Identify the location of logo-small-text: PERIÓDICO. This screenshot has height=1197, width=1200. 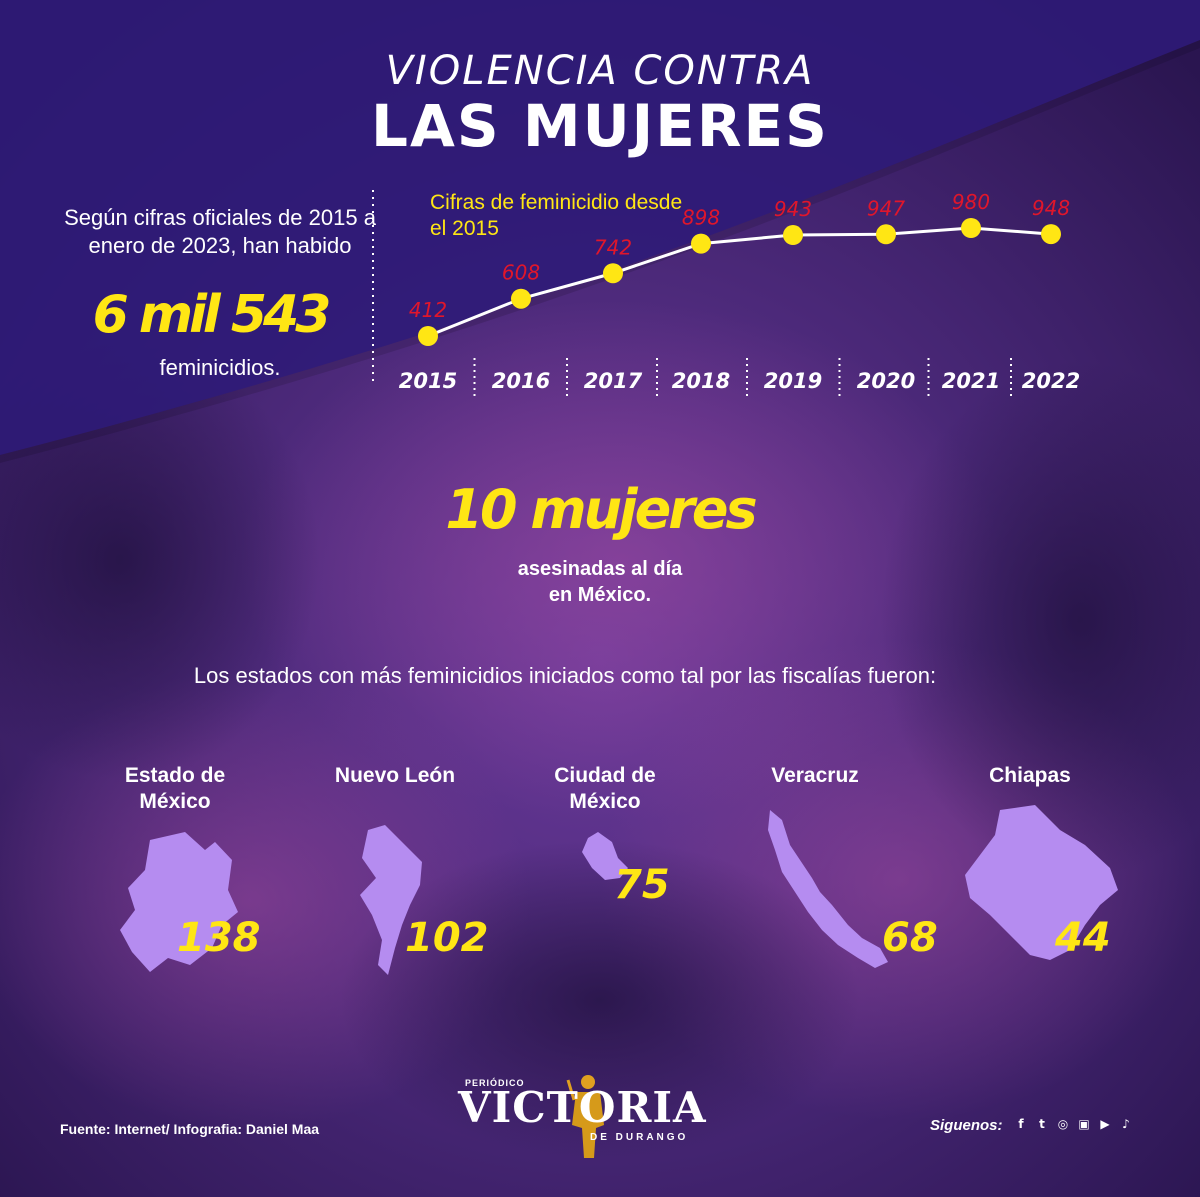
(495, 1083).